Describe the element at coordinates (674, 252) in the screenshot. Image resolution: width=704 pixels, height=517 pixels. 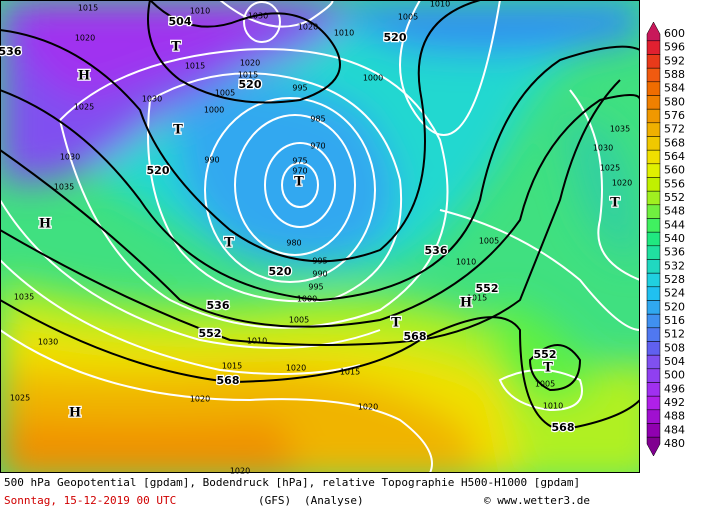
I see `colorbar-label: 536` at that location.